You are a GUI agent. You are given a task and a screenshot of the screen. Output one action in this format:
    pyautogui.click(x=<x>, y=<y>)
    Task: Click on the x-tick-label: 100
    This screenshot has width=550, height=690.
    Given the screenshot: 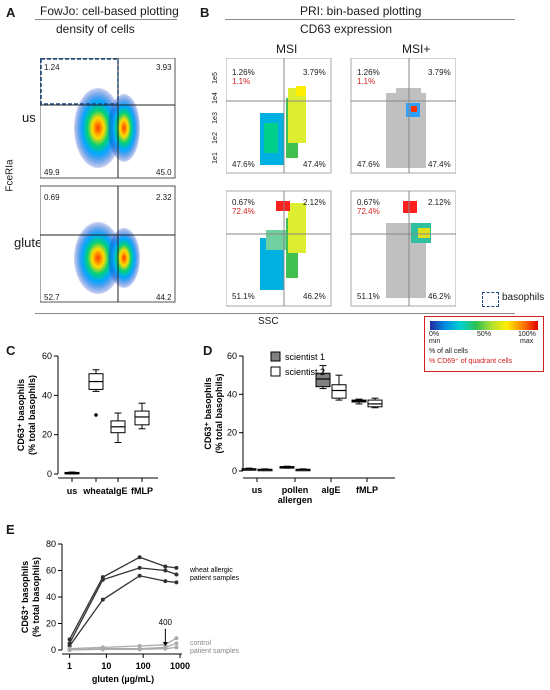 What is the action you would take?
    pyautogui.click(x=143, y=666)
    